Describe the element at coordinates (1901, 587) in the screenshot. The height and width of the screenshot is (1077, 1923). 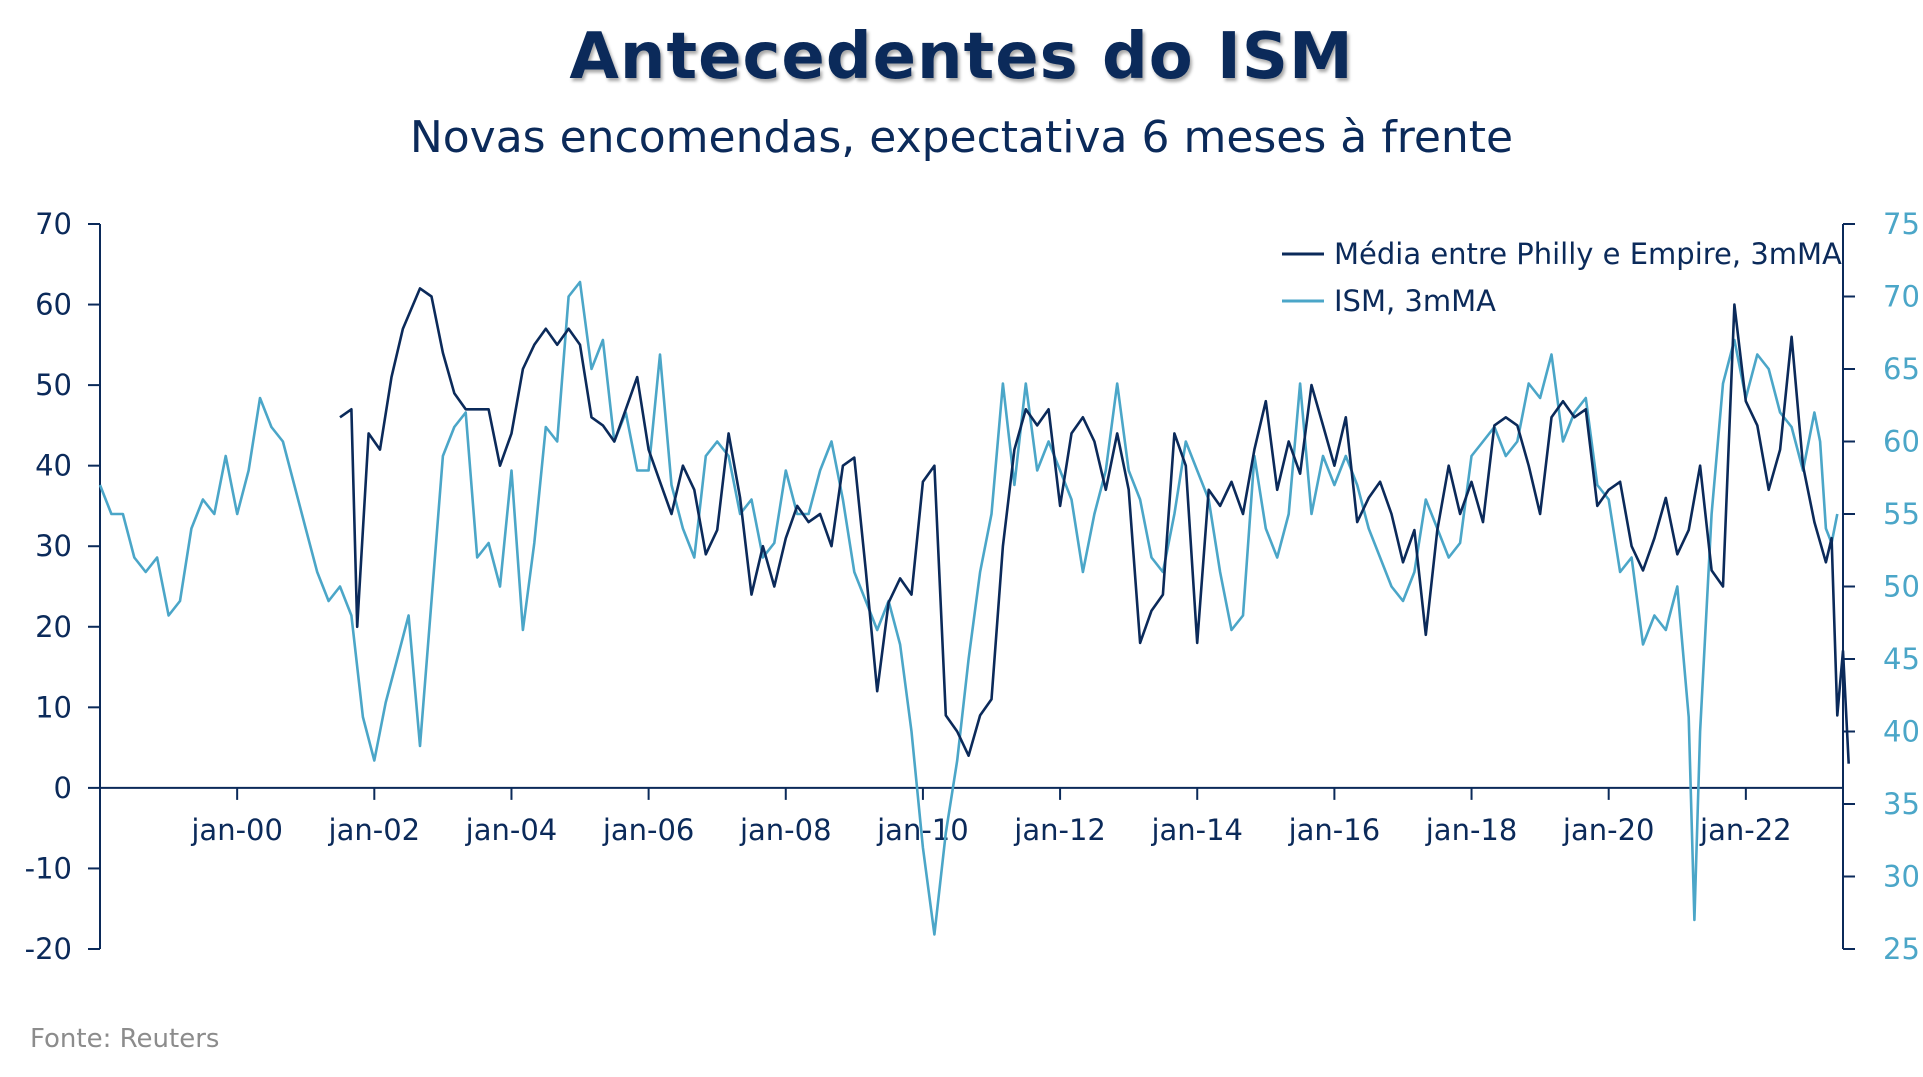
I see `y-right-tick-label: 50` at that location.